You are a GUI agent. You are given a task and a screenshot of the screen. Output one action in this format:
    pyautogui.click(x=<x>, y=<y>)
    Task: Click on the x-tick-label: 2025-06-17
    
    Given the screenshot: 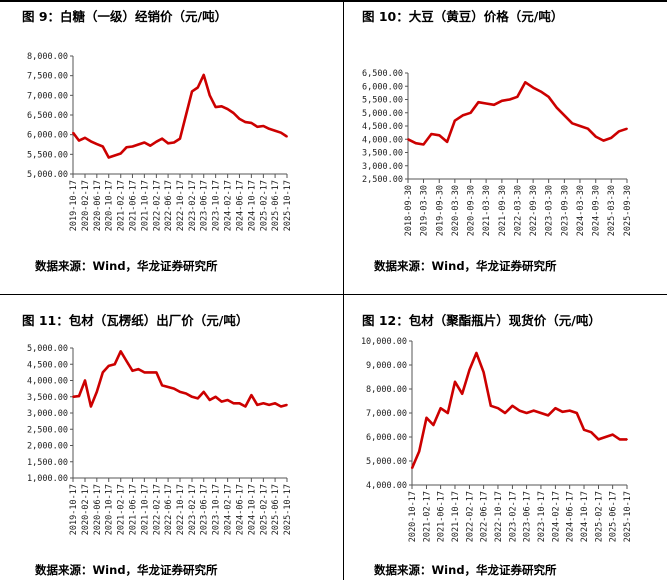 What is the action you would take?
    pyautogui.click(x=276, y=509)
    